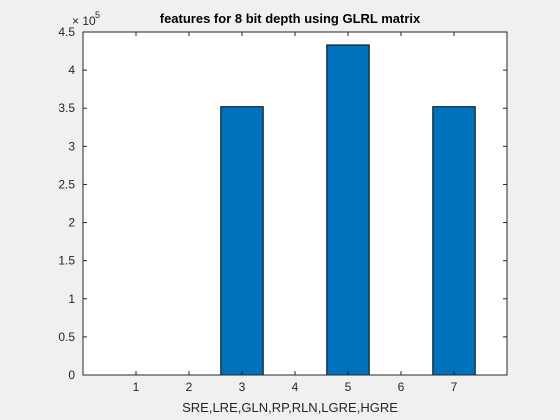 This screenshot has height=420, width=560. Describe the element at coordinates (71, 299) in the screenshot. I see `y-tick-label-1: 1` at that location.